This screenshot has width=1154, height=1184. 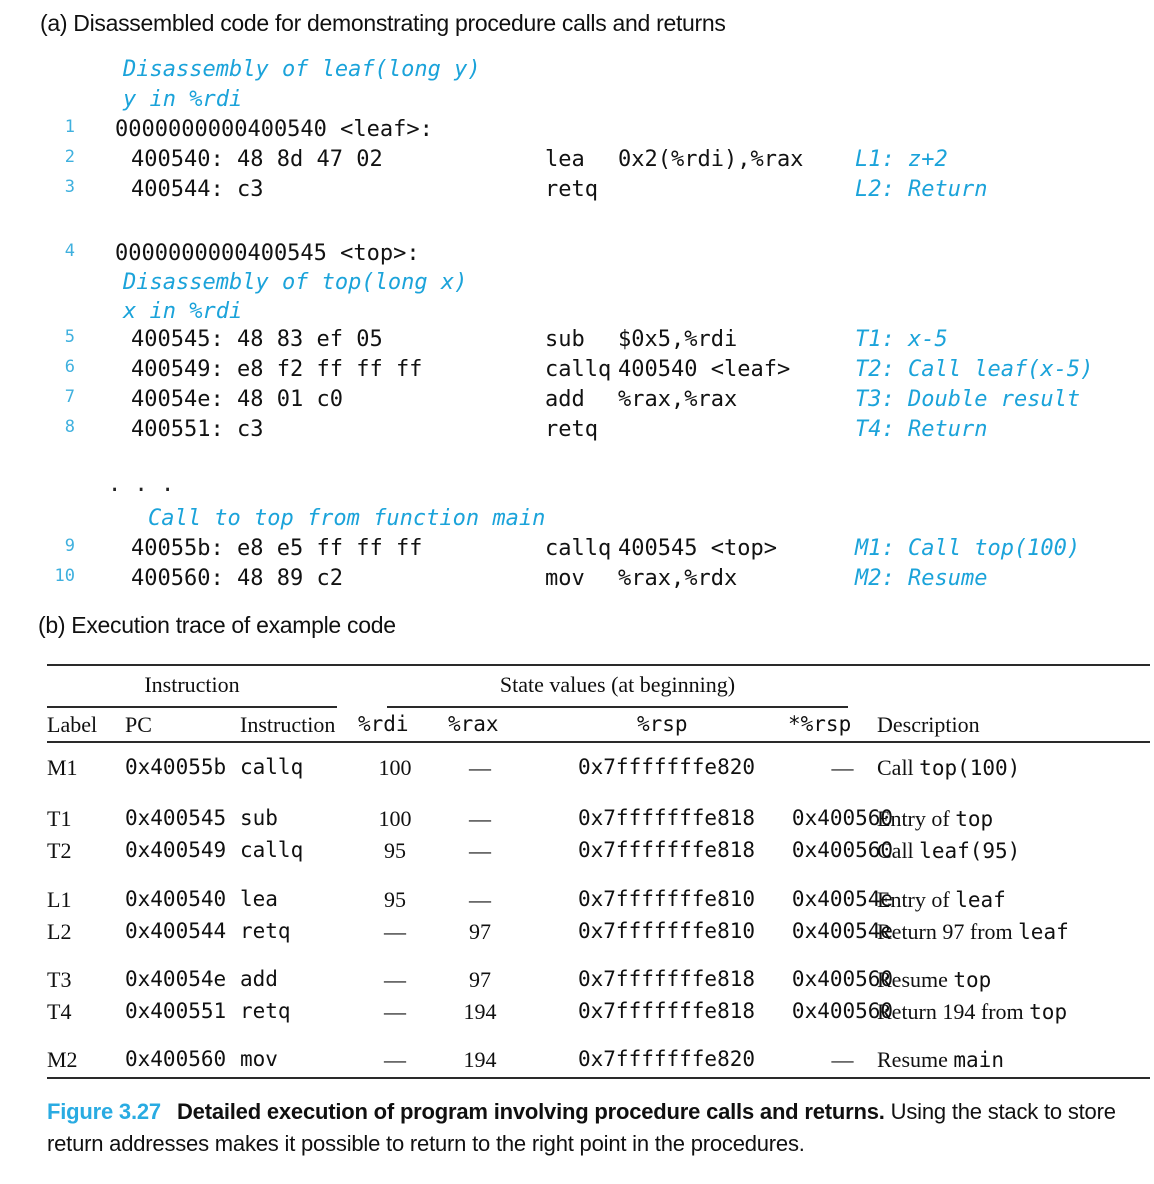 What do you see at coordinates (69, 546) in the screenshot?
I see `line-number: 9` at bounding box center [69, 546].